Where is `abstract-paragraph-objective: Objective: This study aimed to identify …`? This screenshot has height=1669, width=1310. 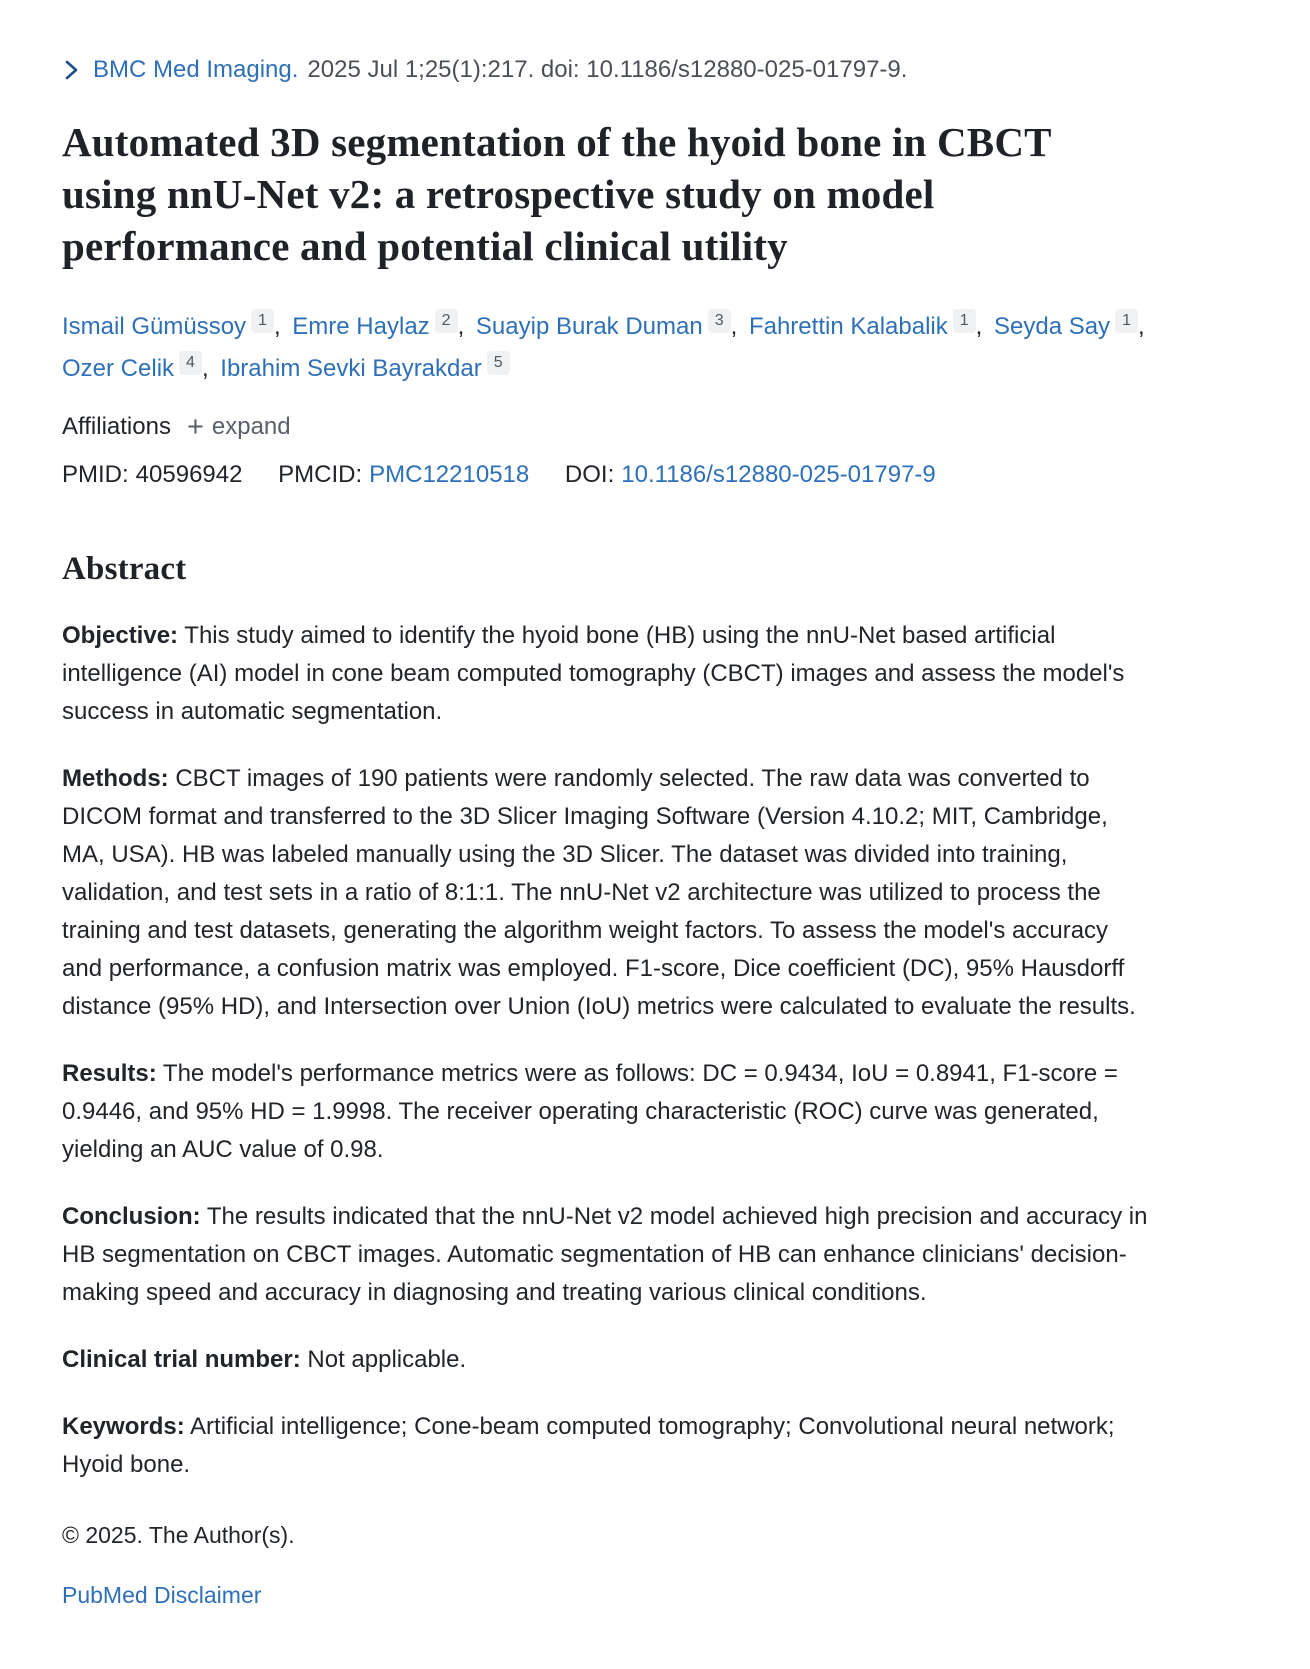
abstract-paragraph-objective: Objective: This study aimed to identify … is located at coordinates (608, 674).